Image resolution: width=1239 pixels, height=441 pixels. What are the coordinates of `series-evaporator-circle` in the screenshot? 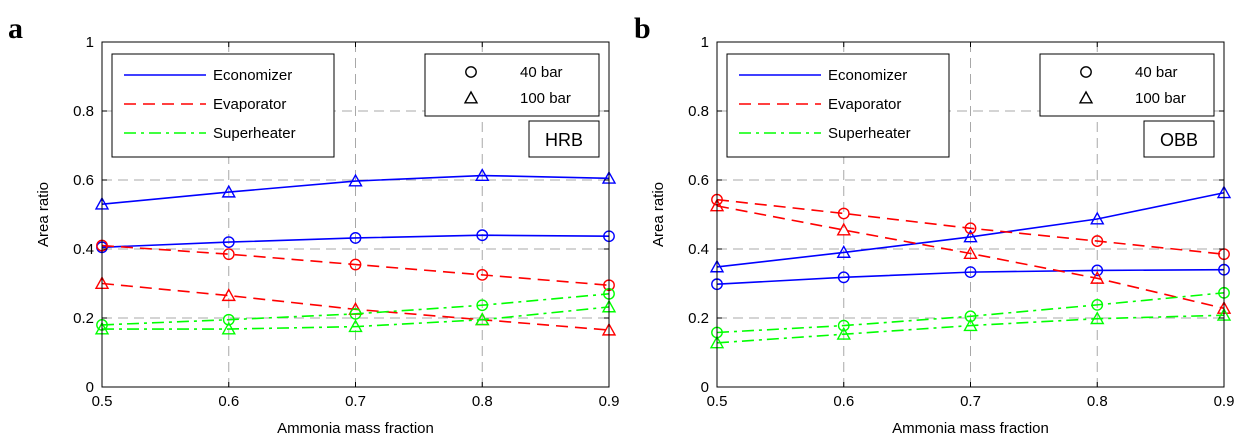 It's located at (355, 265).